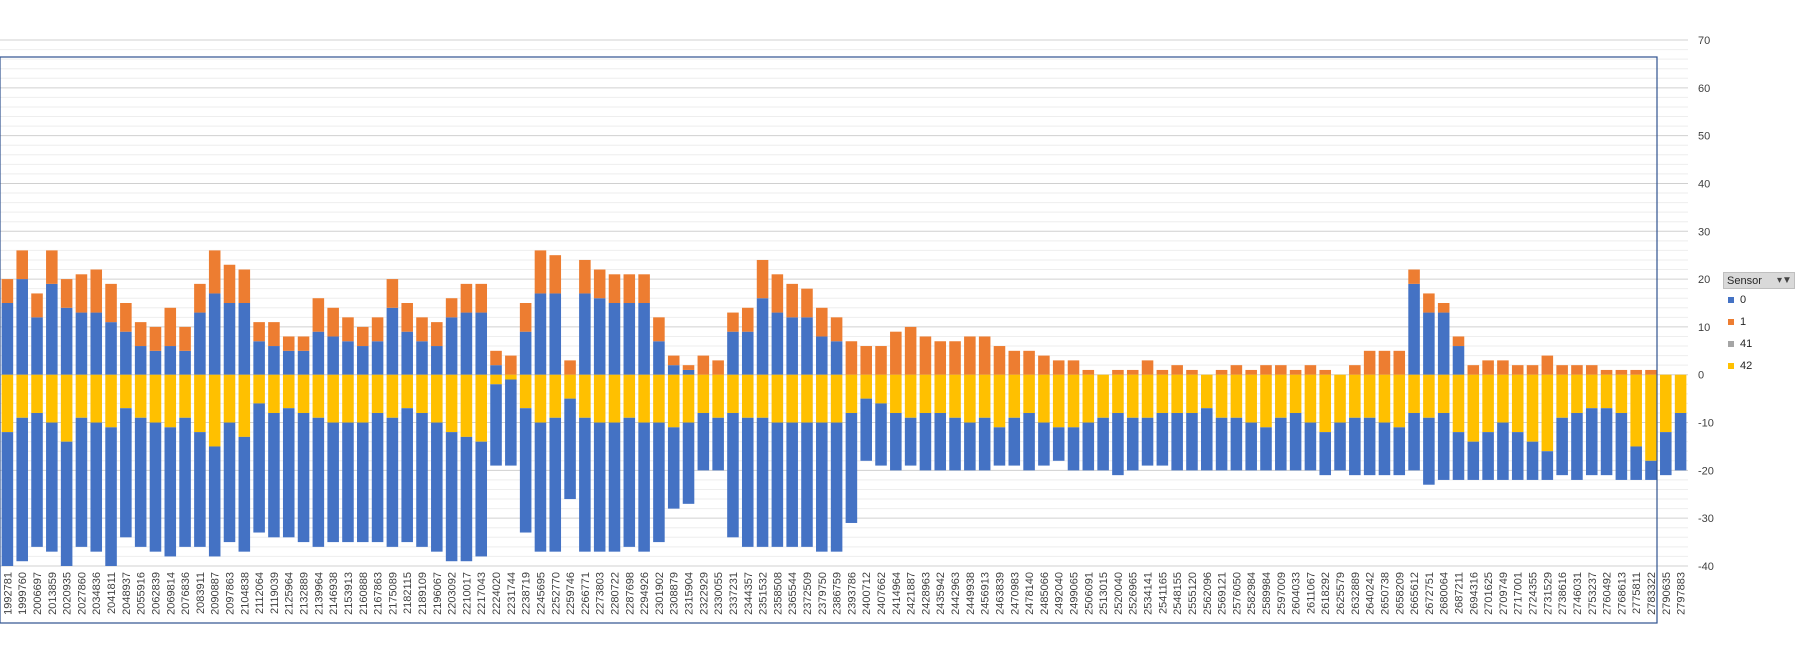 This screenshot has width=1799, height=658. I want to click on x-tick-label: 2435942, so click(941, 593).